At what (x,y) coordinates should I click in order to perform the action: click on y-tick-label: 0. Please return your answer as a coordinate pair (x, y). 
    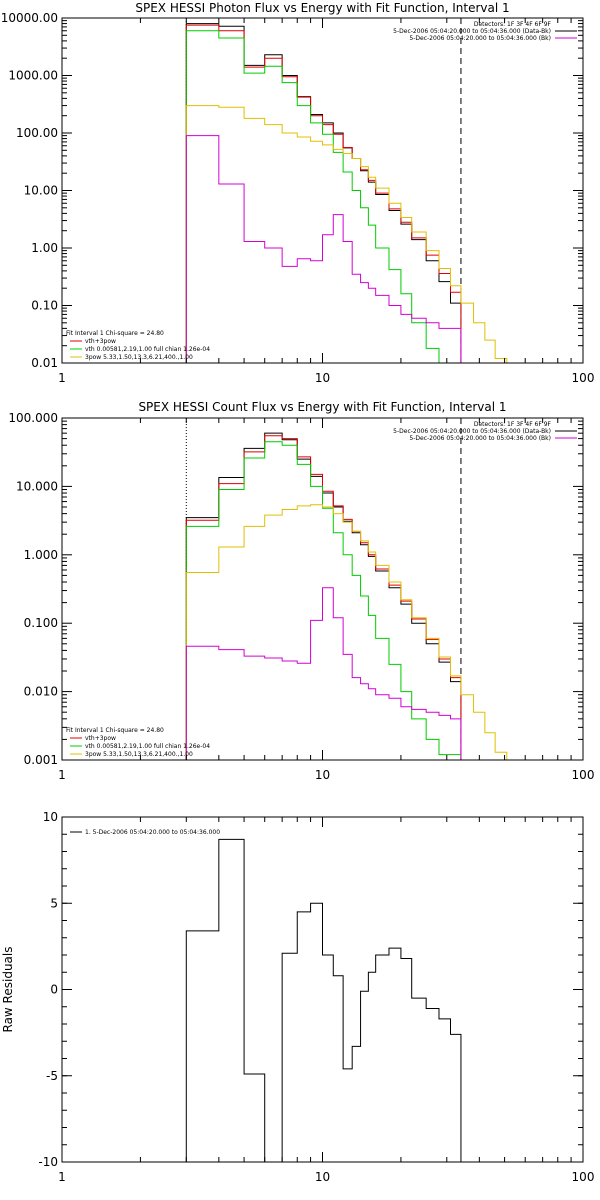
    Looking at the image, I should click on (54, 990).